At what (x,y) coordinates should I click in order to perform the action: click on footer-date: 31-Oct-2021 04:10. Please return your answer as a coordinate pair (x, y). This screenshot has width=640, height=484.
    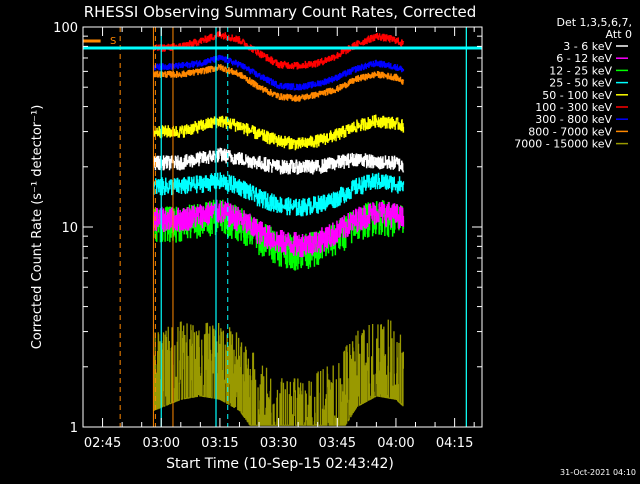
    Looking at the image, I should click on (598, 472).